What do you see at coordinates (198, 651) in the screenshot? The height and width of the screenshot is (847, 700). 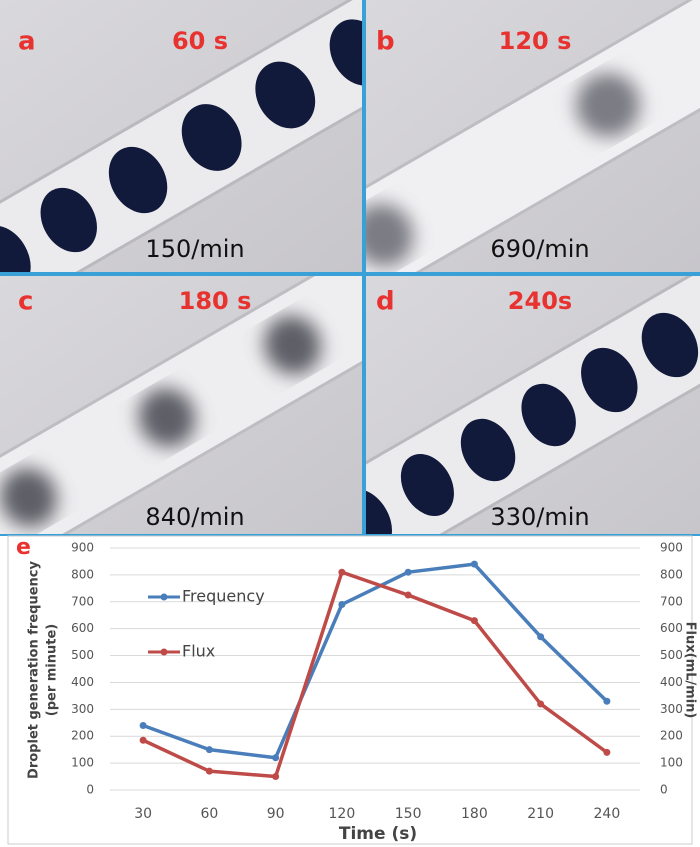 I see `legend-label: Flux` at bounding box center [198, 651].